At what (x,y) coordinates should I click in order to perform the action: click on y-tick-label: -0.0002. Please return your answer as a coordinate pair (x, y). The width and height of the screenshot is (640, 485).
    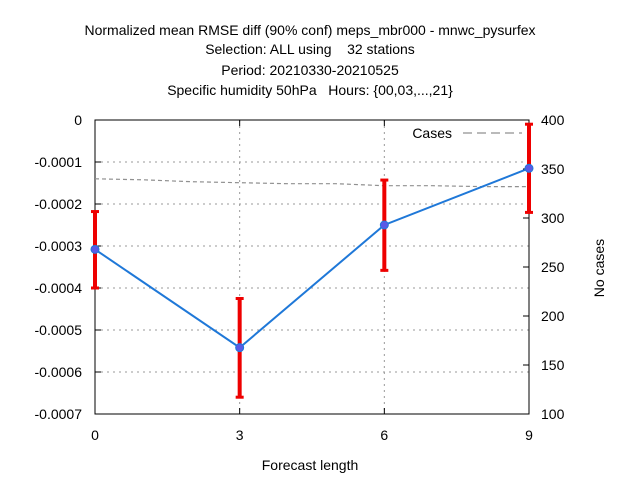
    Looking at the image, I should click on (59, 204).